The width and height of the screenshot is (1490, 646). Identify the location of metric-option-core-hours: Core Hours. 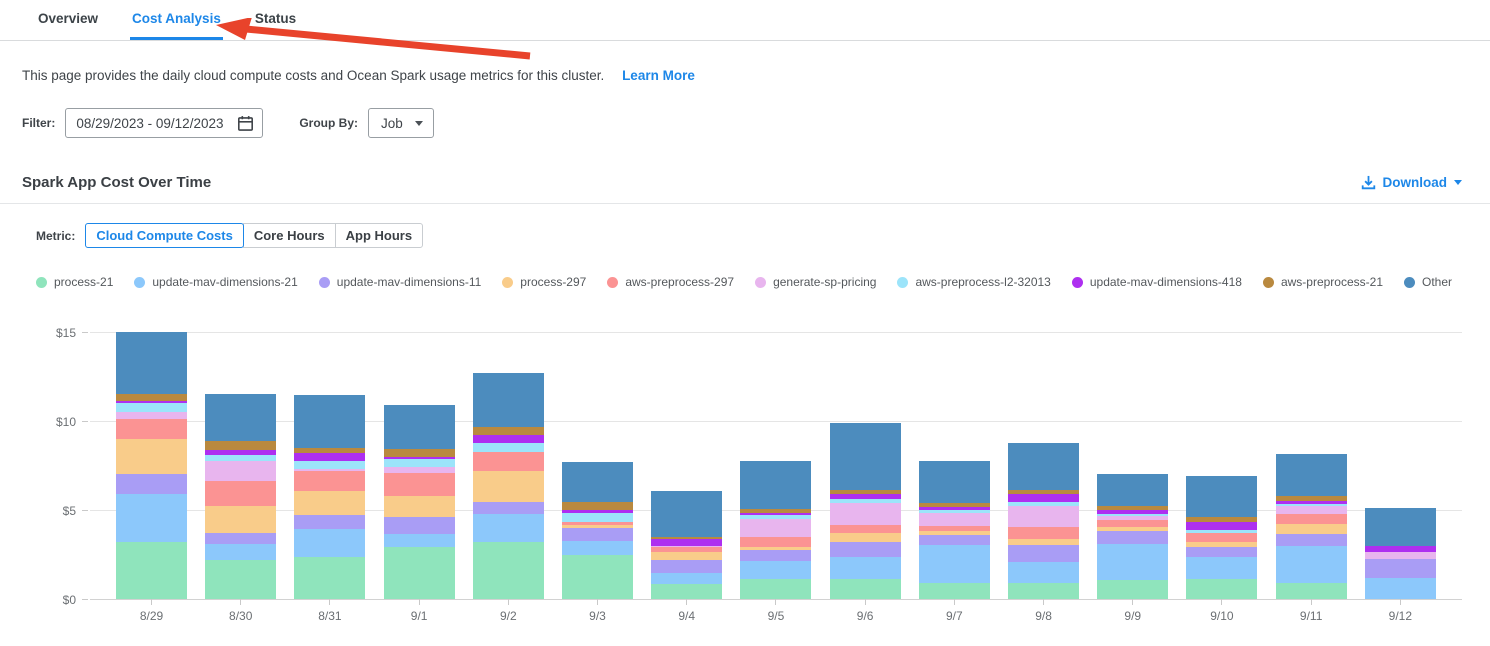
(289, 235).